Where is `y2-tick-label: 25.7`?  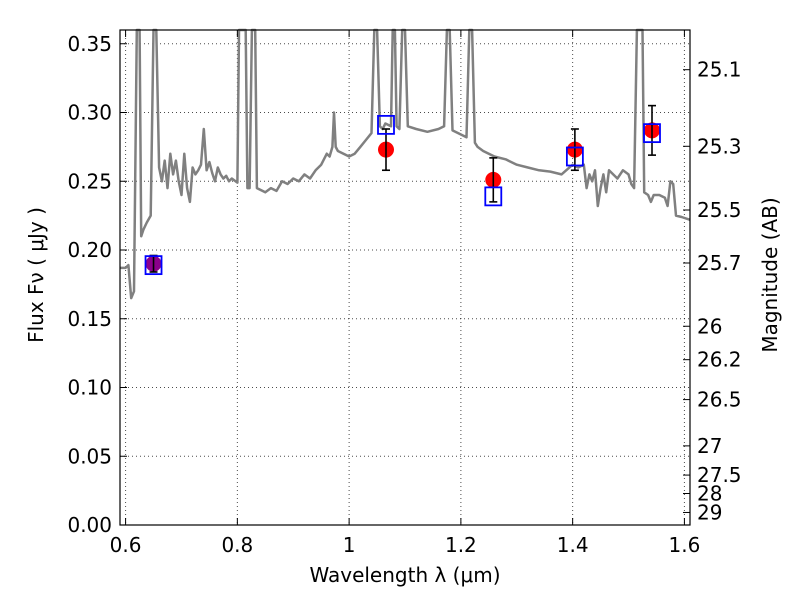
y2-tick-label: 25.7 is located at coordinates (719, 263).